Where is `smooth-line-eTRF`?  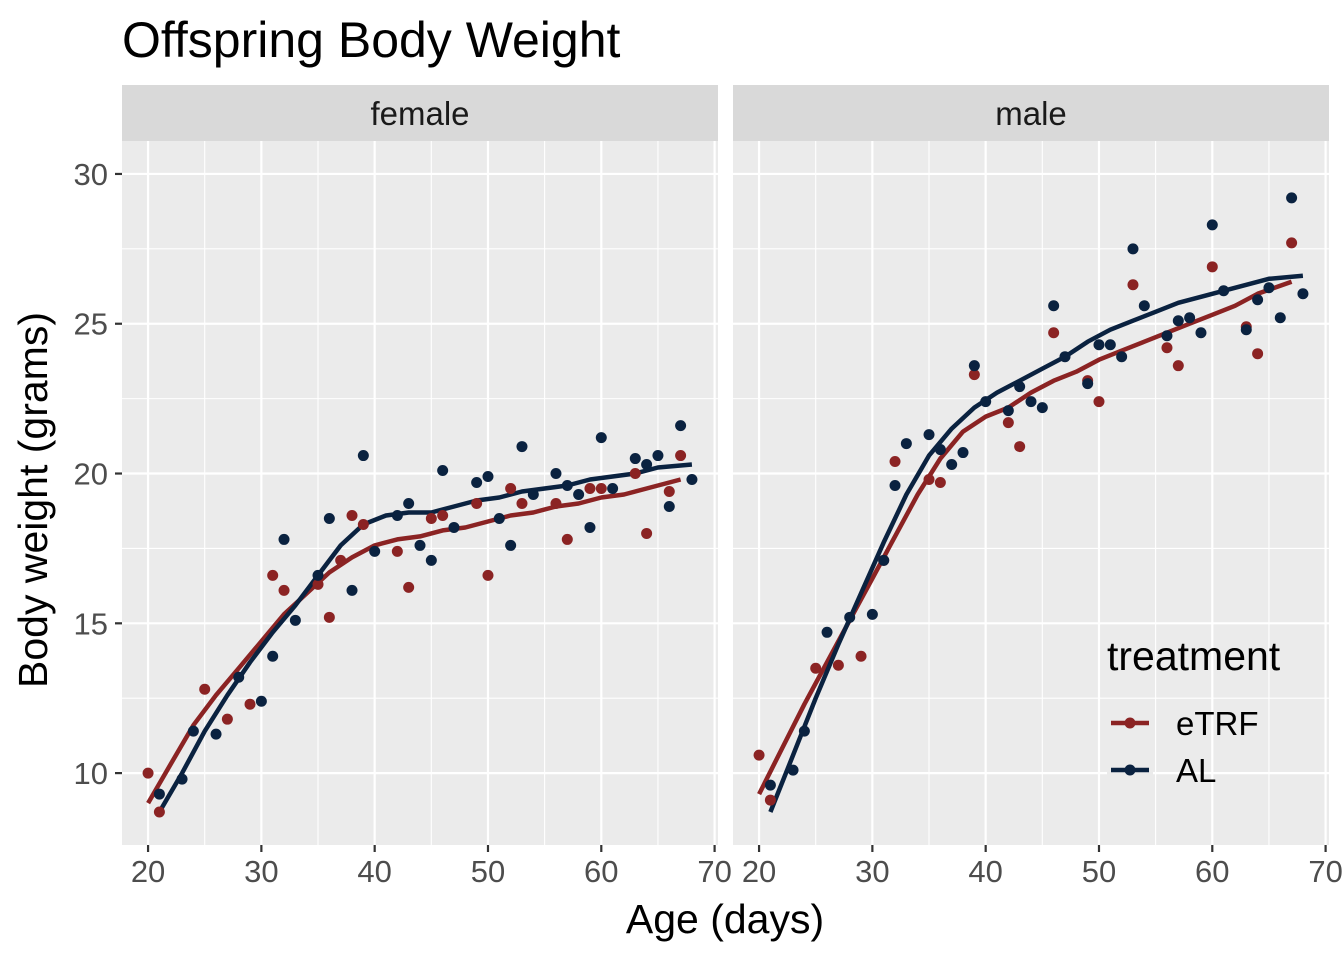
smooth-line-eTRF is located at coordinates (414, 641).